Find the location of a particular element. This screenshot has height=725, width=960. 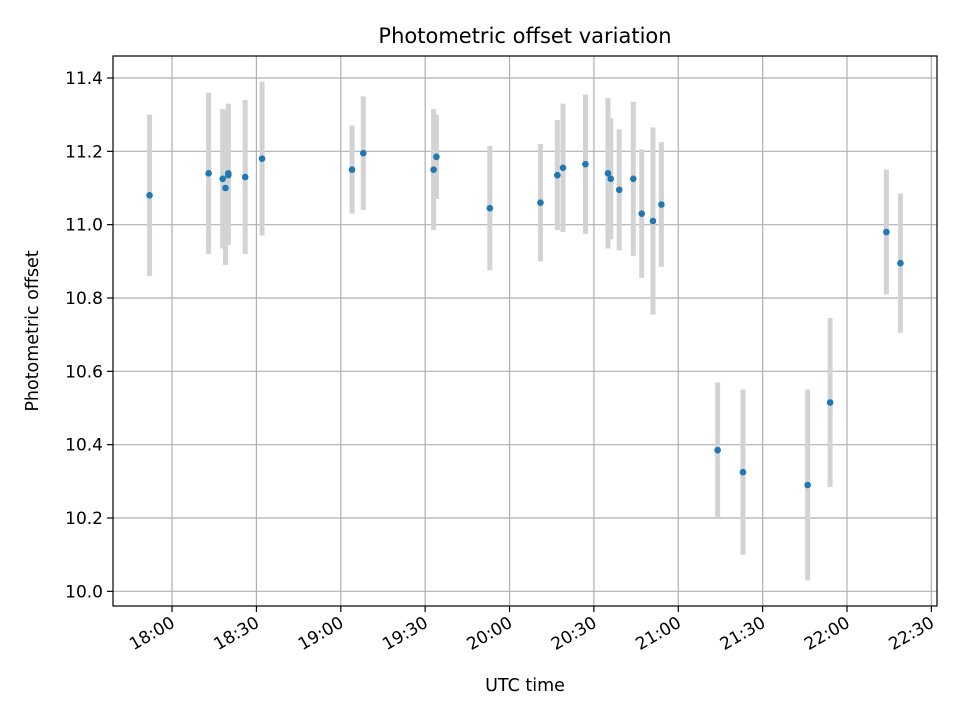

chart-title: Photometric offset variation is located at coordinates (524, 36).